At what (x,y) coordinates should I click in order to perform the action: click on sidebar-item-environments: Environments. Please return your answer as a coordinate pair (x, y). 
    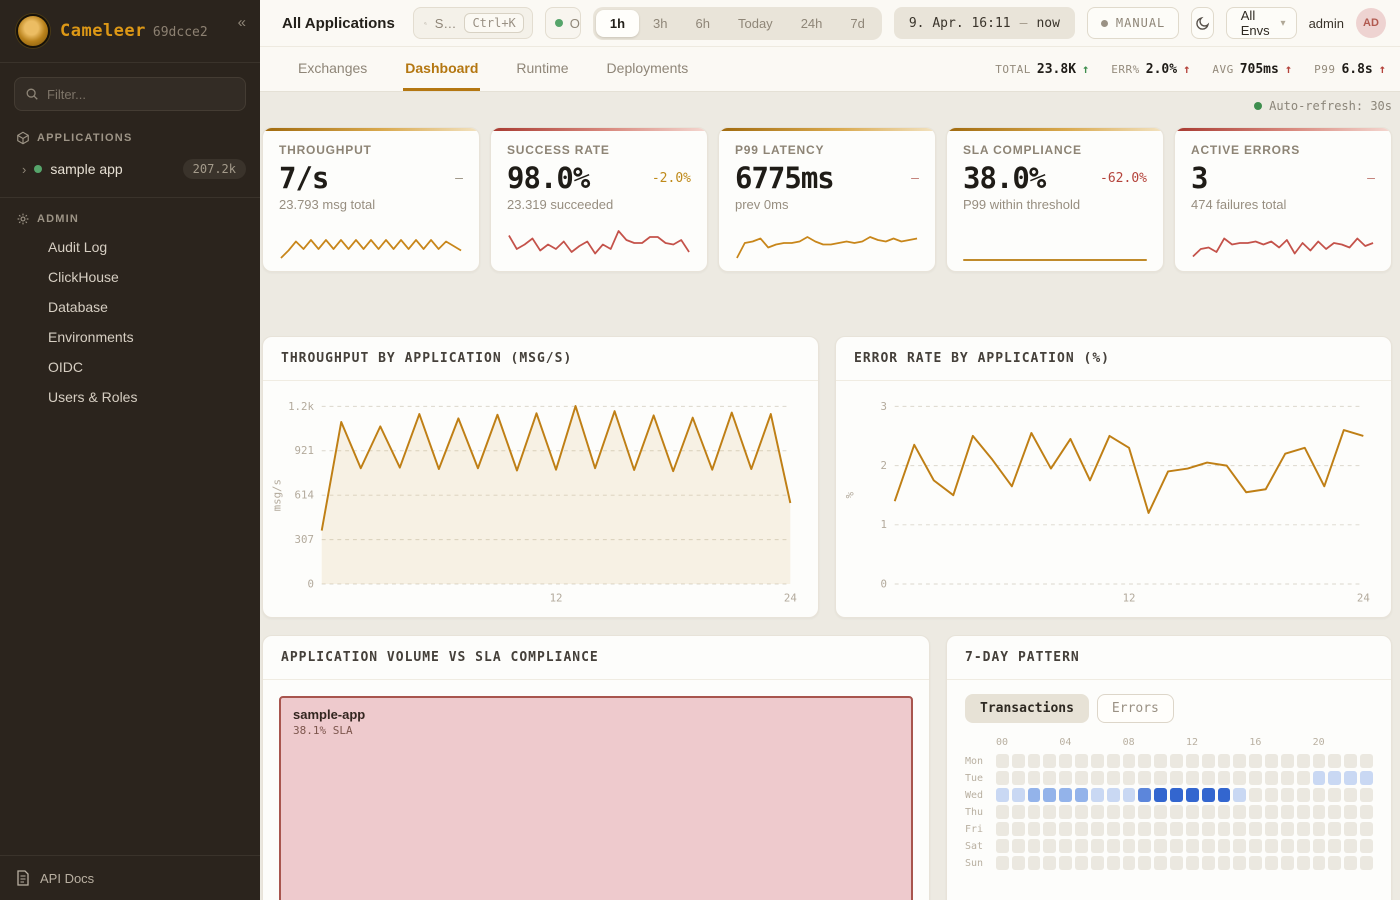
    Looking at the image, I should click on (91, 337).